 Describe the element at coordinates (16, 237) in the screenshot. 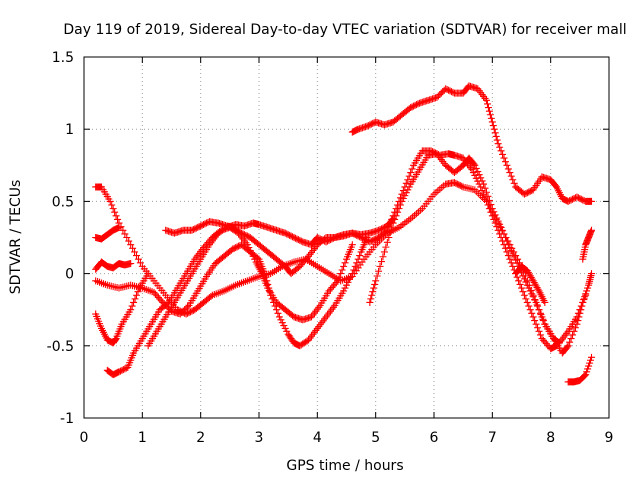

I see `y-axis-label: SDTVAR / TECUs` at that location.